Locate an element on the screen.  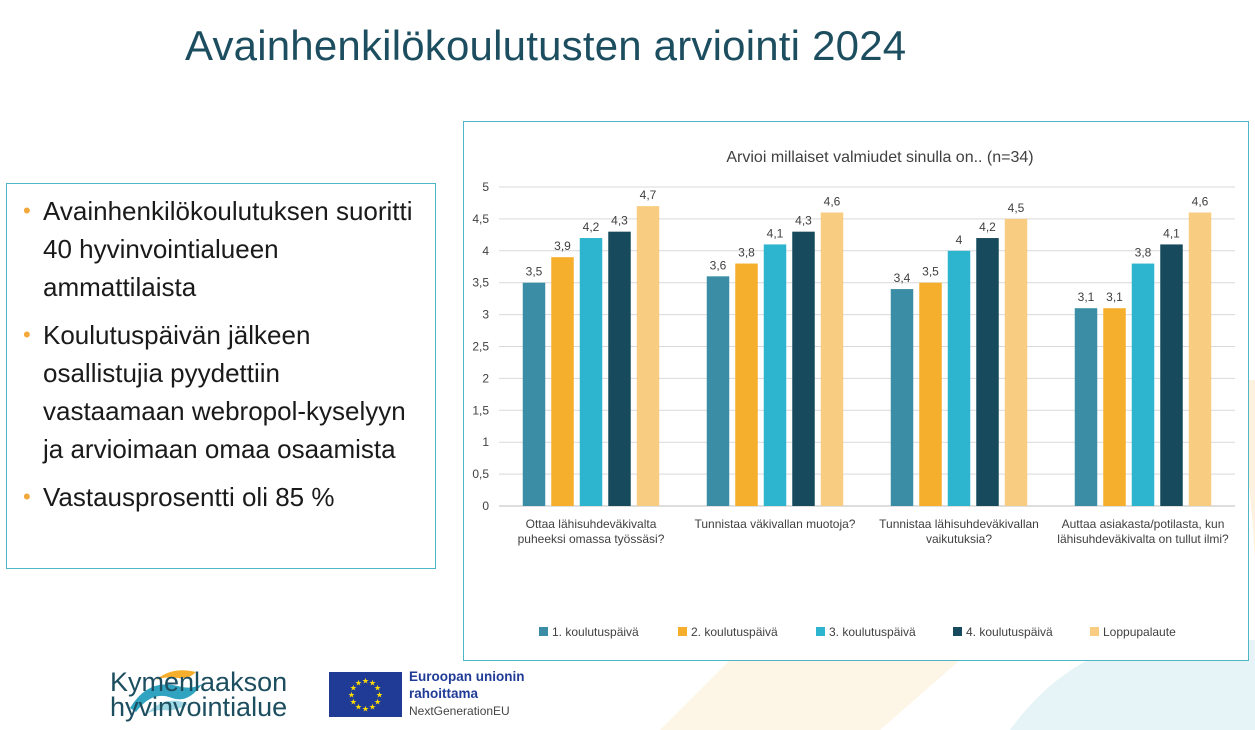
org-name-line1: Kymenlaakson is located at coordinates (199, 682).